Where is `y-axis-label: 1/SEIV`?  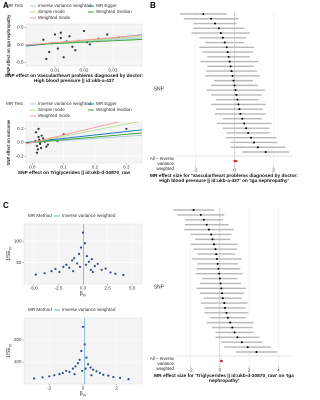
y-axis-label: 1/SEIV is located at coordinates (9, 253).